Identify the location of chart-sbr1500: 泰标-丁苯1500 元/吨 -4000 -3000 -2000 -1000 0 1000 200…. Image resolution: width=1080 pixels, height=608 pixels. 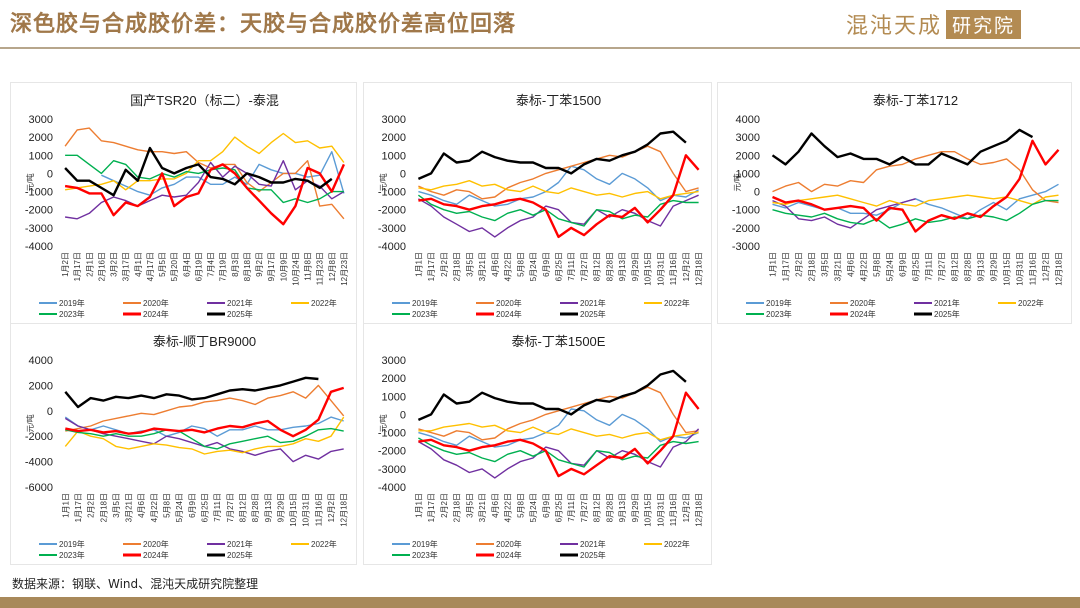
(541, 206).